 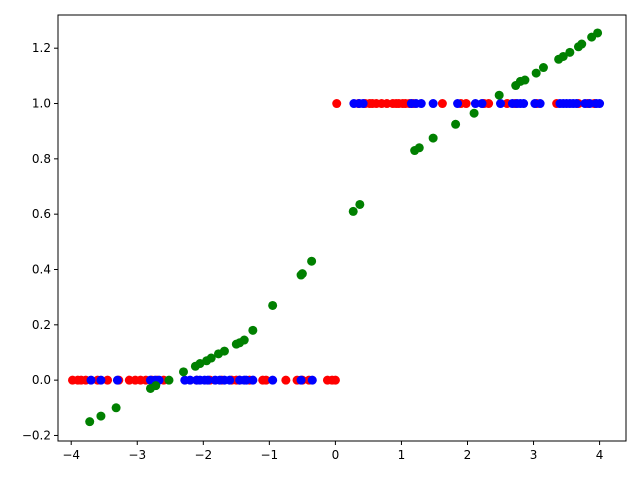 I want to click on x-tick-label: 1, so click(x=402, y=455).